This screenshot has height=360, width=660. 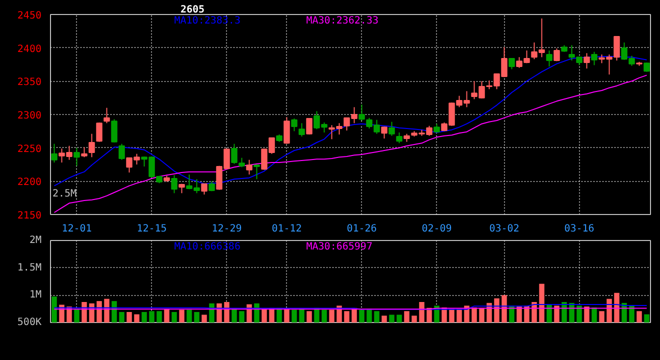 I want to click on annotation: 2.5M, so click(x=64, y=194).